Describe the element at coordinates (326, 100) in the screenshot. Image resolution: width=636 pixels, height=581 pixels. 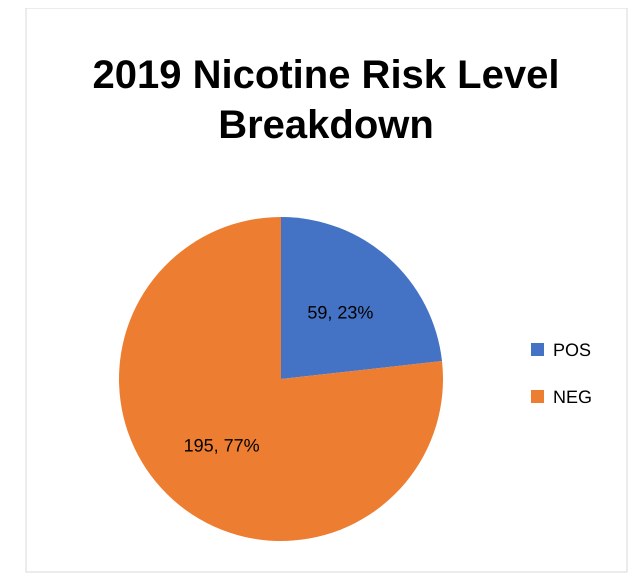
I see `chart-title: 2019 Nicotine Risk Level Breakdown` at that location.